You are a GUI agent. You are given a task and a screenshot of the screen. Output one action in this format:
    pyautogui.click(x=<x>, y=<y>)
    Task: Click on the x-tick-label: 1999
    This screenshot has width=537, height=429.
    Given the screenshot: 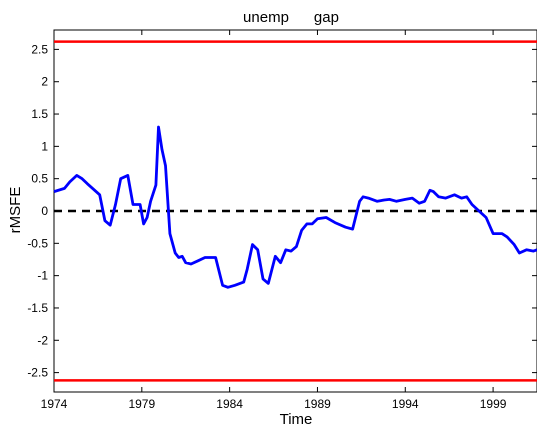 What is the action you would take?
    pyautogui.click(x=493, y=404)
    